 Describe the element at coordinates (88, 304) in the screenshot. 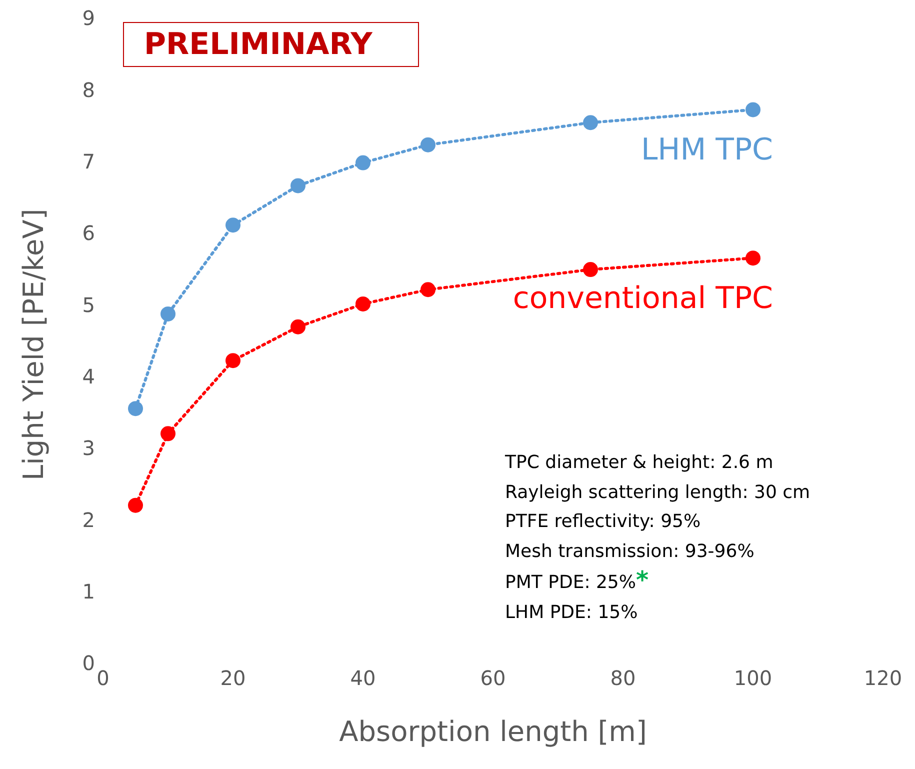

I see `y-tick-label: 5` at that location.